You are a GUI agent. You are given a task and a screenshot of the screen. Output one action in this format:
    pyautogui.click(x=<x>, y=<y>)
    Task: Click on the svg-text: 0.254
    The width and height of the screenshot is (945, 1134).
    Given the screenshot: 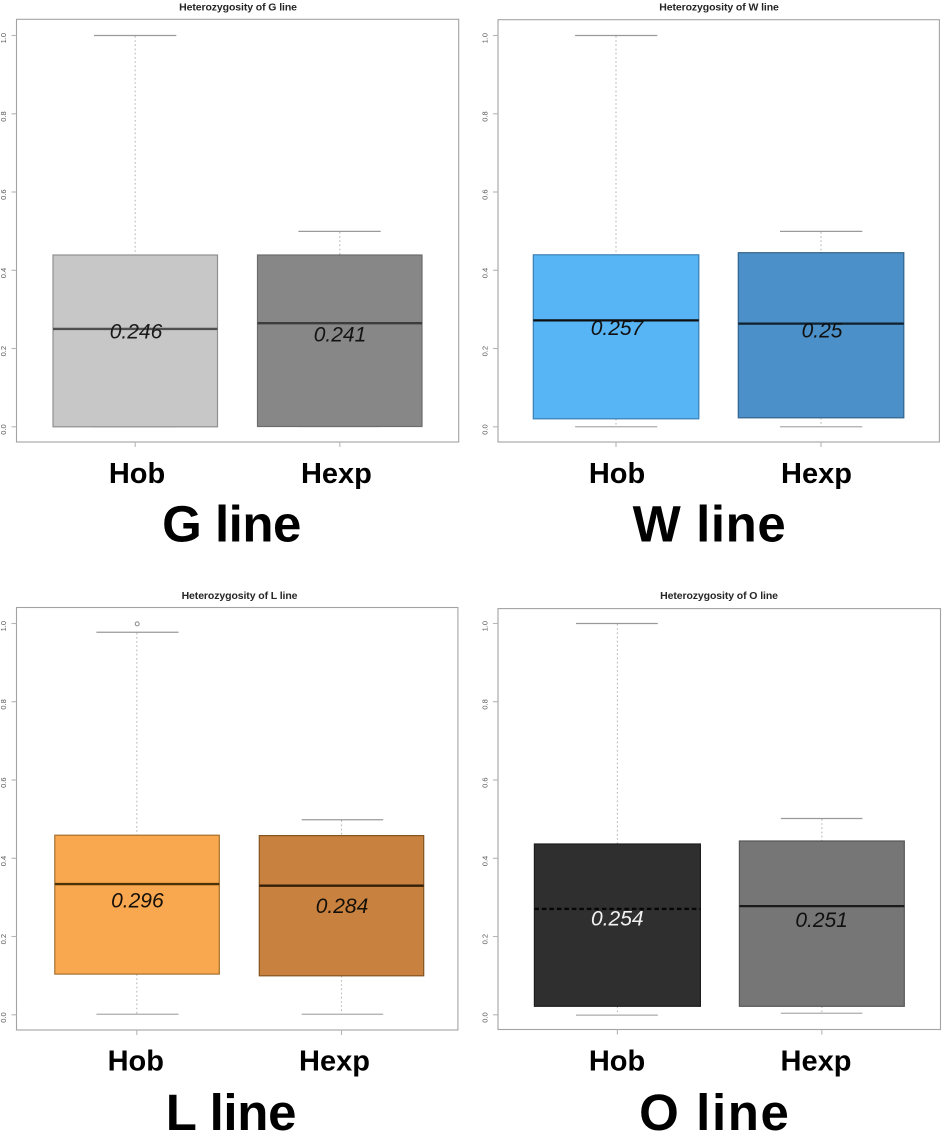 What is the action you would take?
    pyautogui.click(x=617, y=918)
    